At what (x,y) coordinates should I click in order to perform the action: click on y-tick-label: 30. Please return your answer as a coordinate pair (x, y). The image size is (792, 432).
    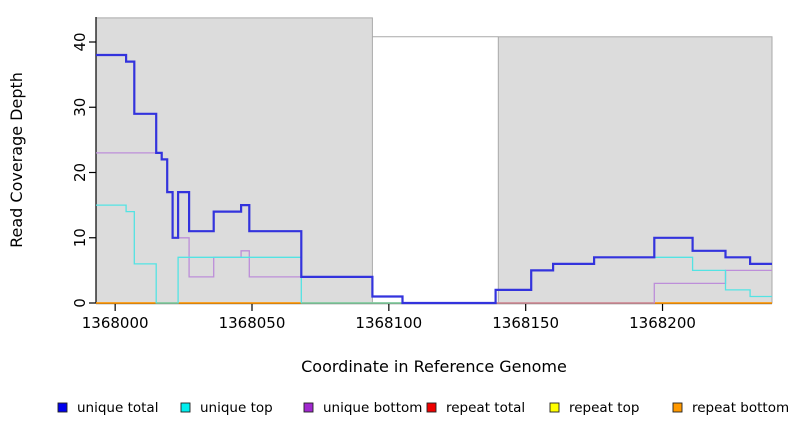
    Looking at the image, I should click on (80, 107).